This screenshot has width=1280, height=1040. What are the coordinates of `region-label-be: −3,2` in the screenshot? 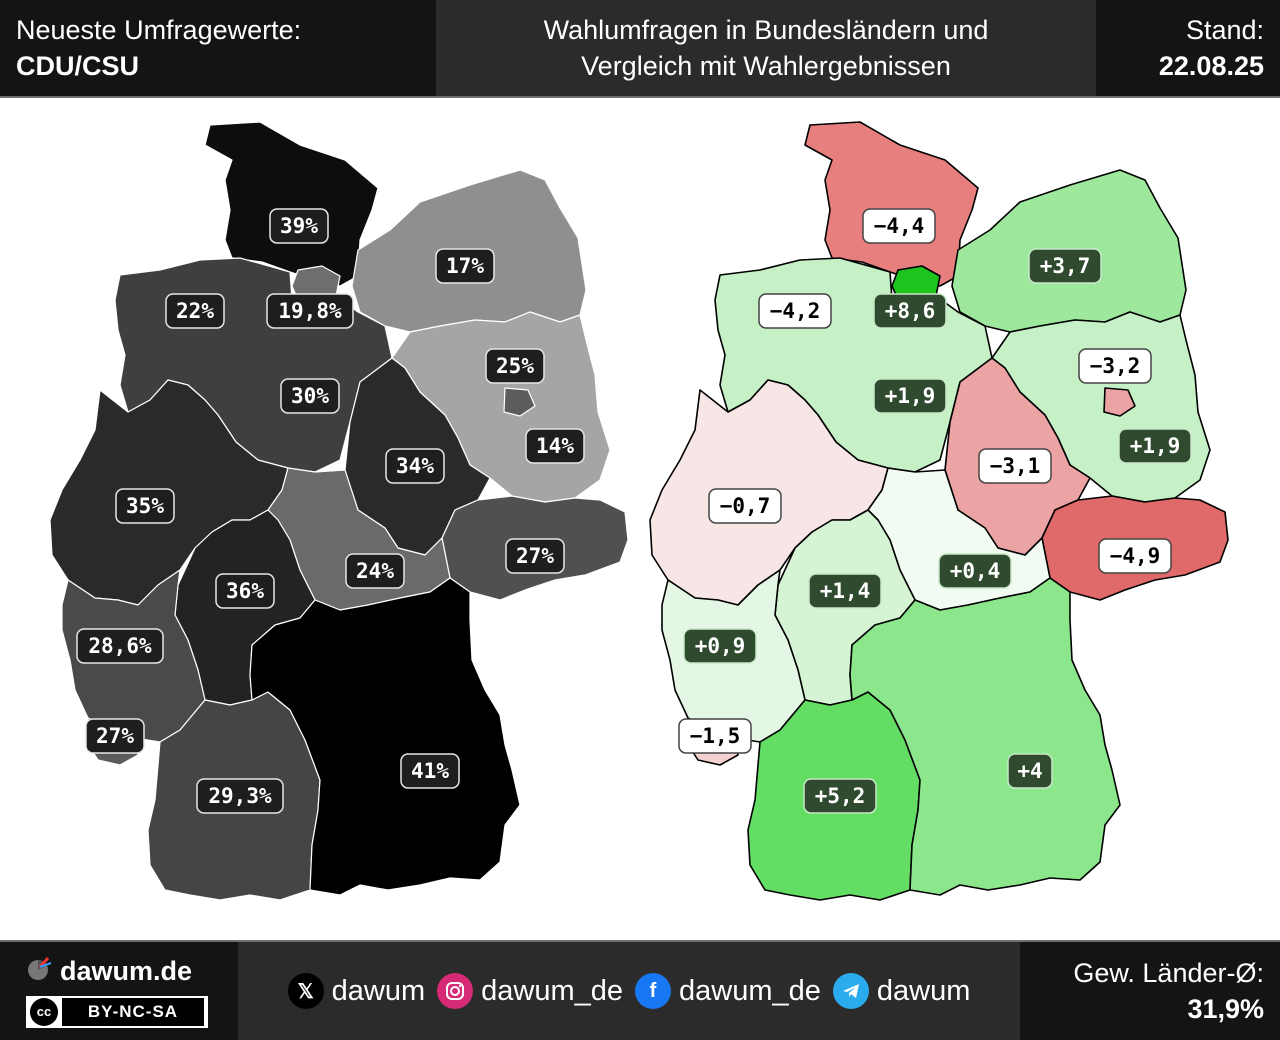 It's located at (1115, 366).